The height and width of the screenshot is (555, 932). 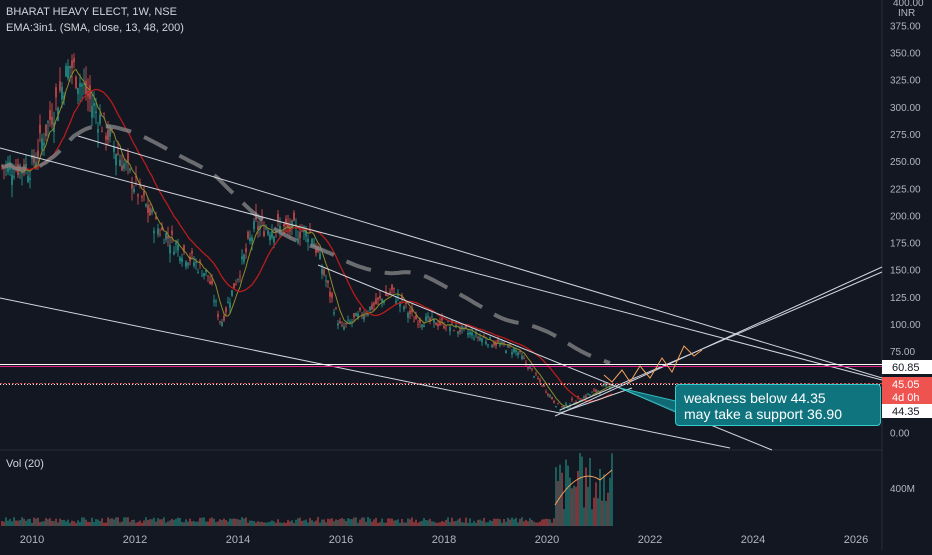 What do you see at coordinates (907, 397) in the screenshot?
I see `countdown-tag-bg` at bounding box center [907, 397].